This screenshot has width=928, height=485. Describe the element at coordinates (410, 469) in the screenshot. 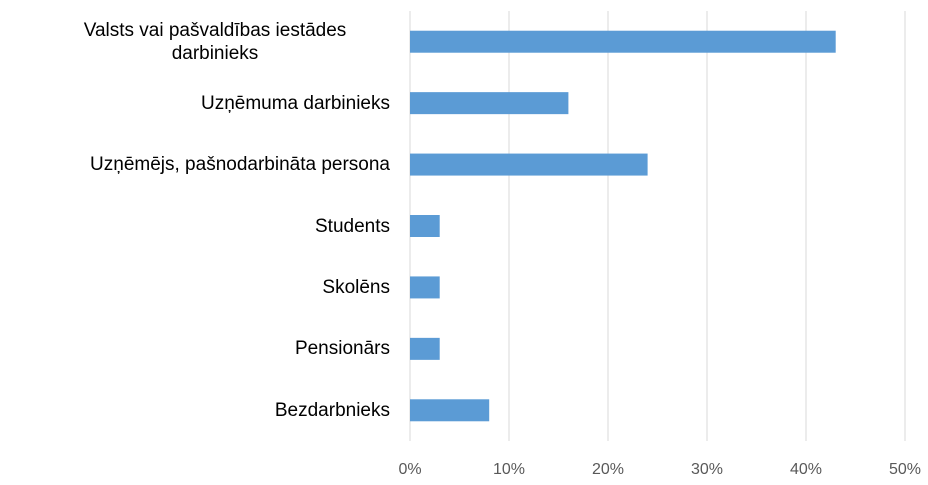

I see `x-tick-label: 0%` at that location.